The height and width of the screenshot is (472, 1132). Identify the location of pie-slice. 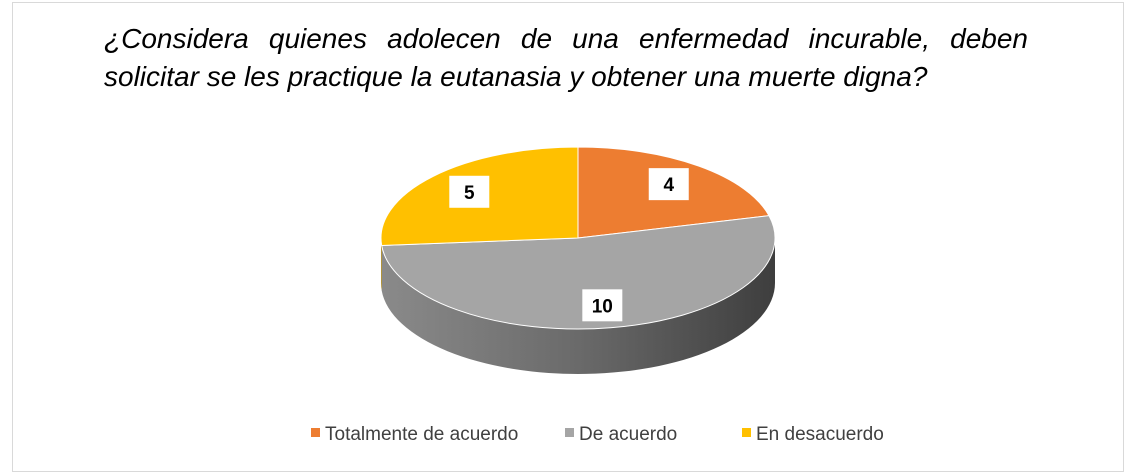
(578, 272).